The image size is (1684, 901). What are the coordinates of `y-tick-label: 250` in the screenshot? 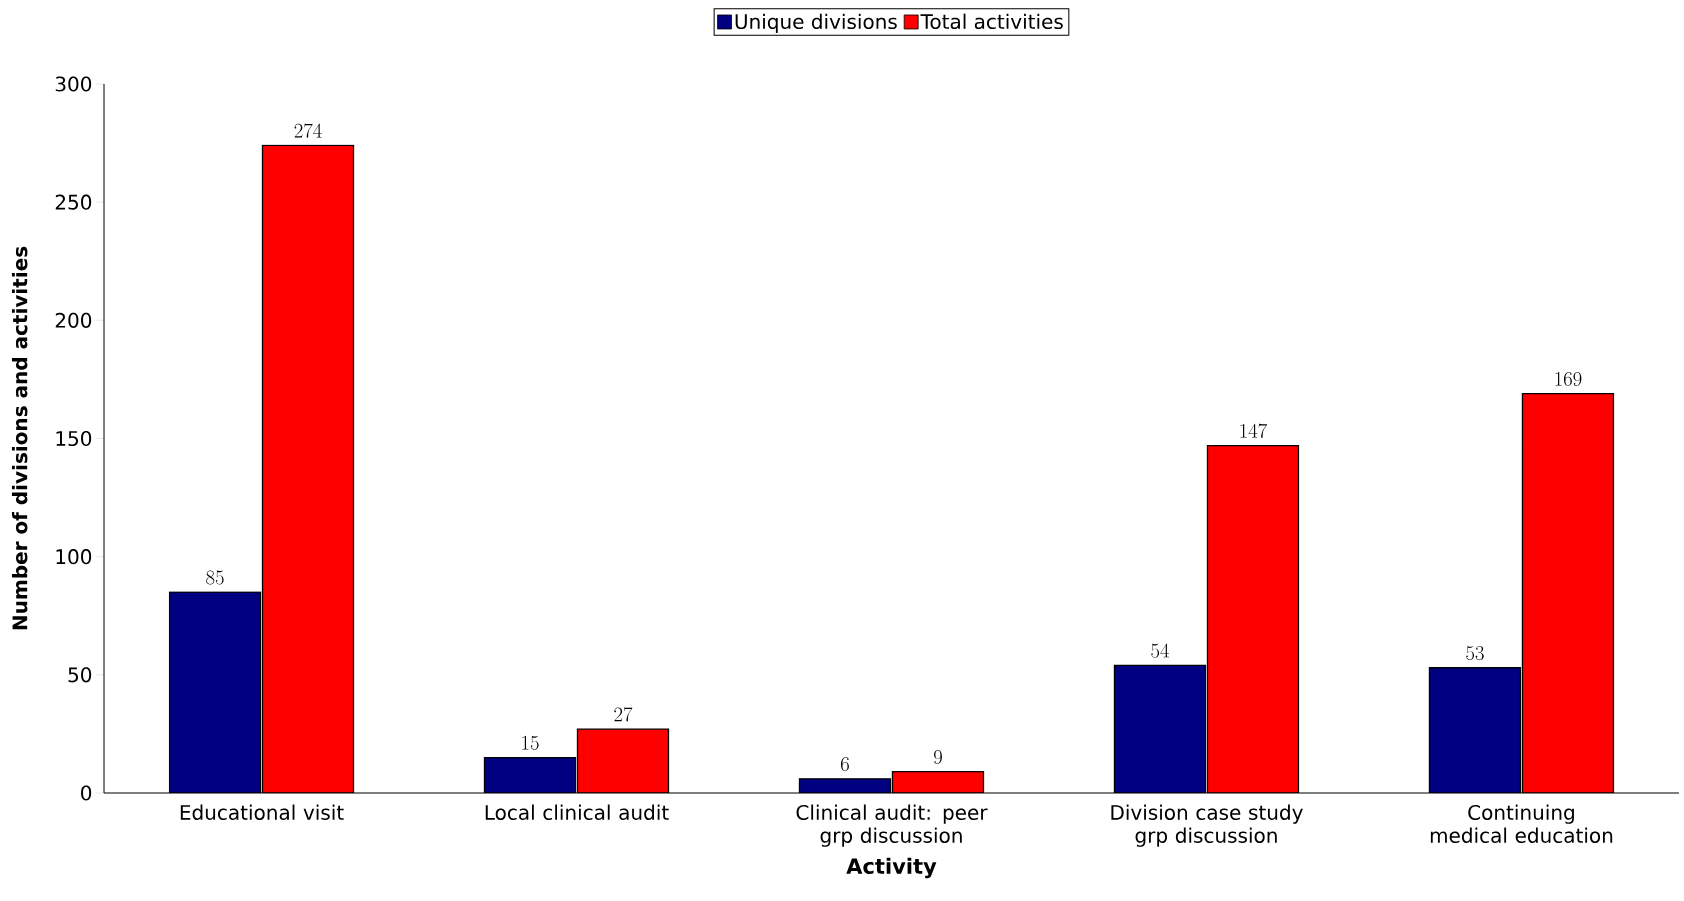 It's located at (73, 202).